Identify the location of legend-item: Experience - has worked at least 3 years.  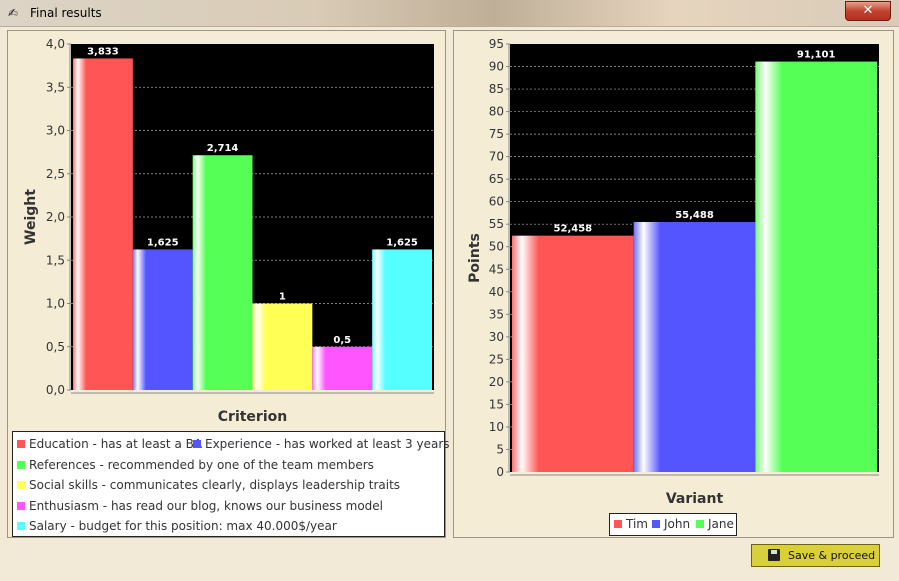
(321, 444).